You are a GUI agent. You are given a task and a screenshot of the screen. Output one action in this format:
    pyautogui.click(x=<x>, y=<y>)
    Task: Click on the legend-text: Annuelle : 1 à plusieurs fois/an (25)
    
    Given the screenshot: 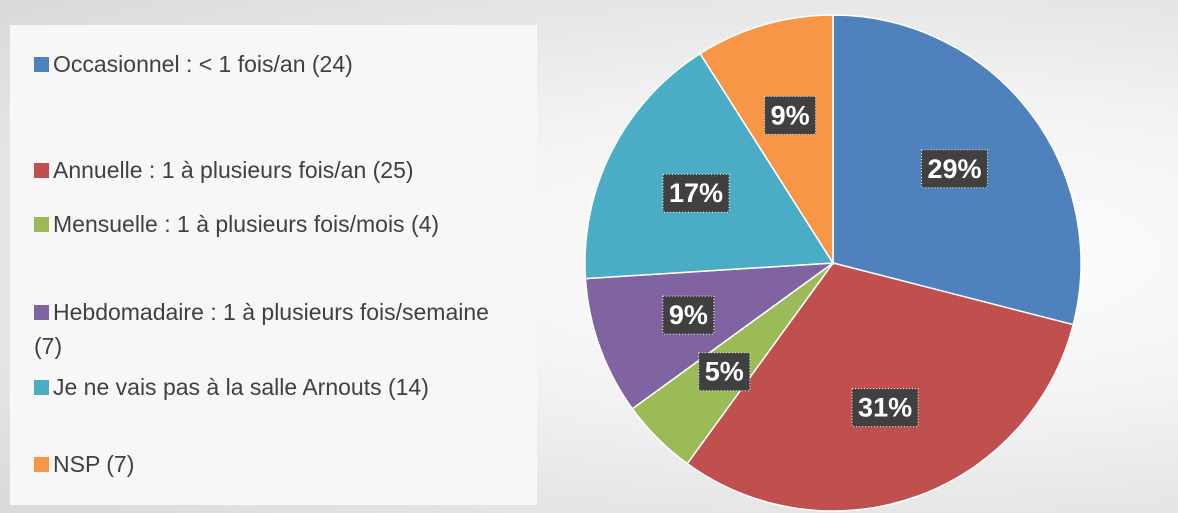 What is the action you would take?
    pyautogui.click(x=233, y=170)
    